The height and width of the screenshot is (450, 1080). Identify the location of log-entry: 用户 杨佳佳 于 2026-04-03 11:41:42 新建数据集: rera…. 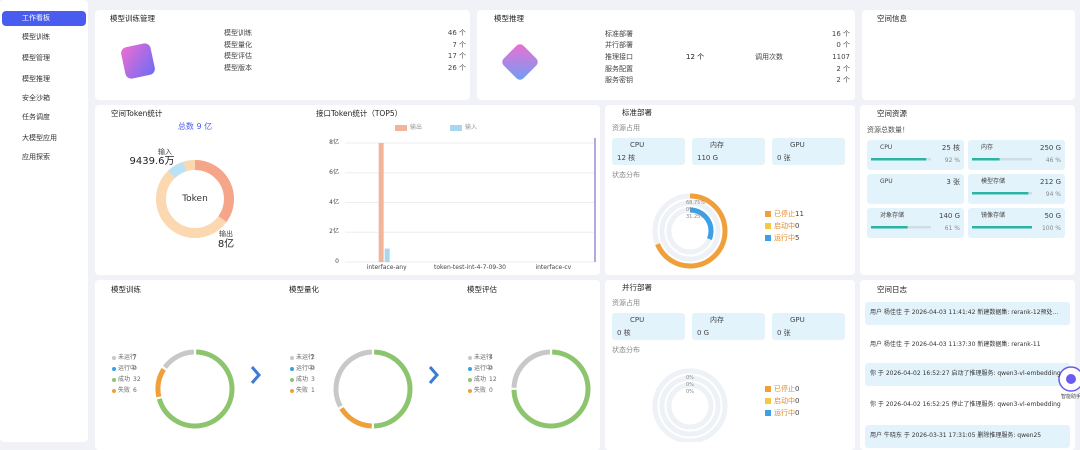
(964, 312).